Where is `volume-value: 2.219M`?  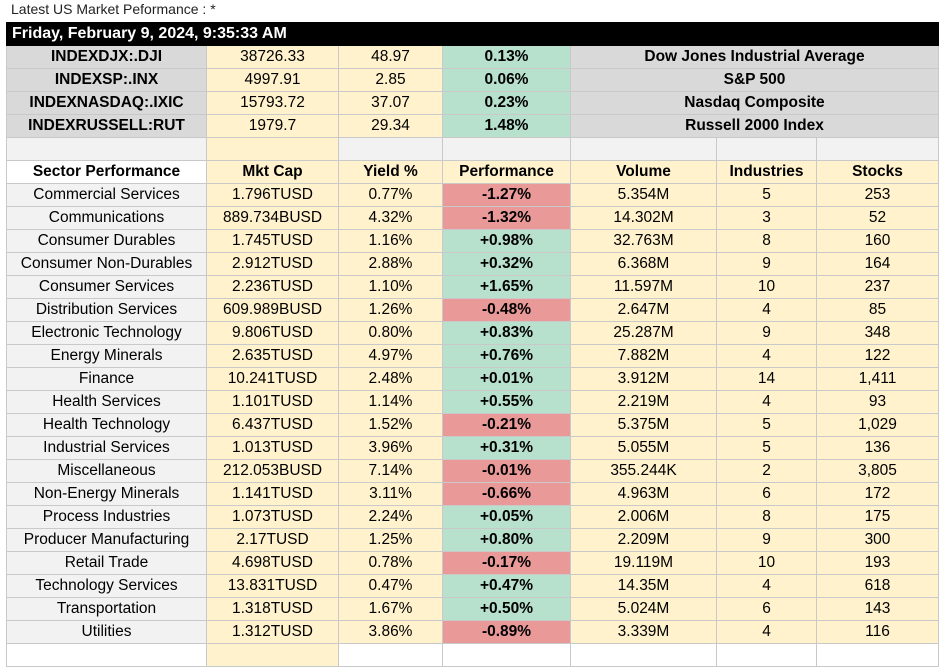 volume-value: 2.219M is located at coordinates (643, 402).